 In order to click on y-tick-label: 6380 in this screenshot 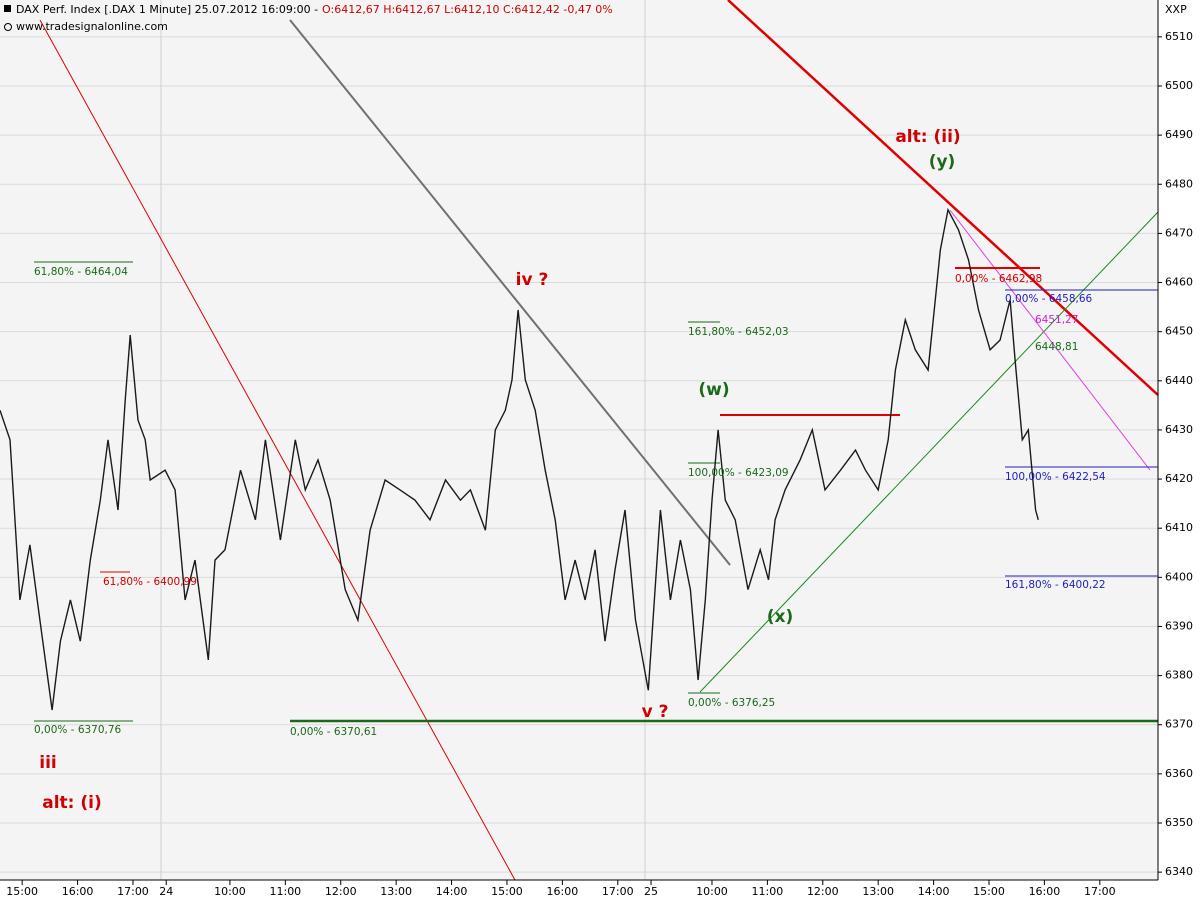, I will do `click(1179, 675)`.